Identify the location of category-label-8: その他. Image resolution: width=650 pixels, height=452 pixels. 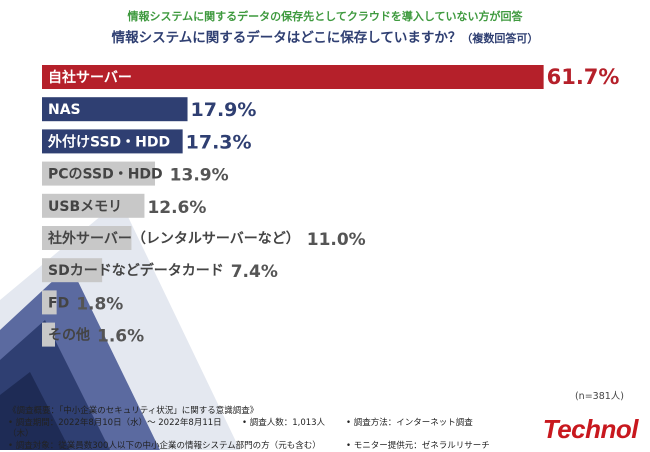
(69, 335).